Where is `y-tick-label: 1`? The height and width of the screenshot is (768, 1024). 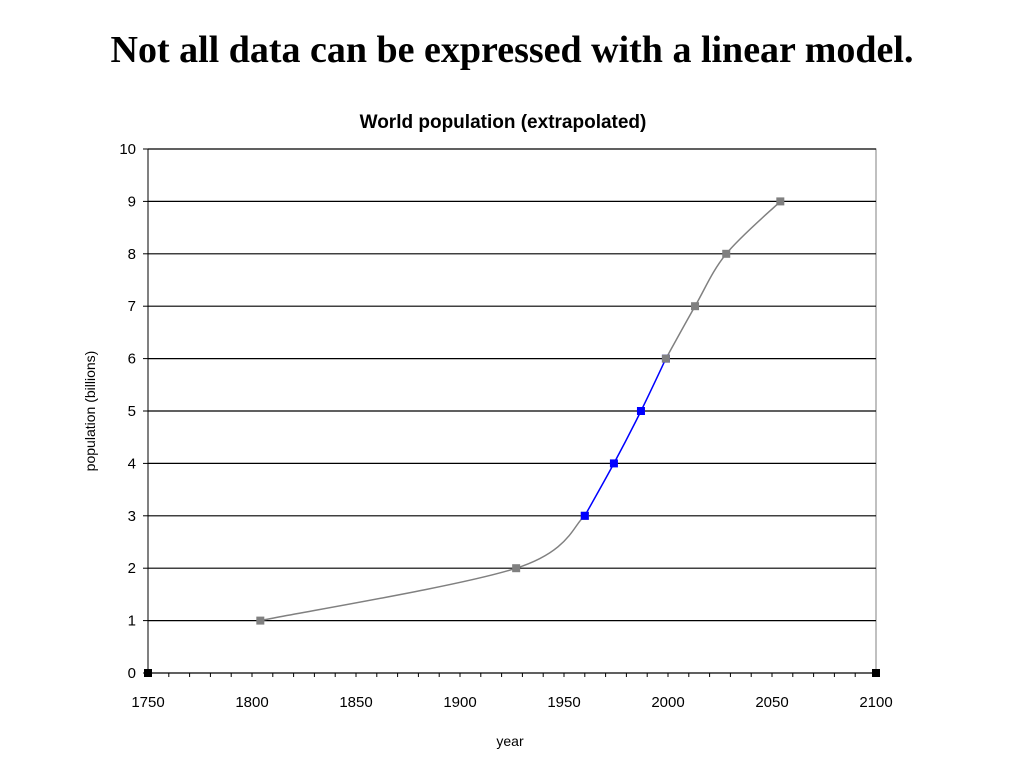
y-tick-label: 1 is located at coordinates (132, 621).